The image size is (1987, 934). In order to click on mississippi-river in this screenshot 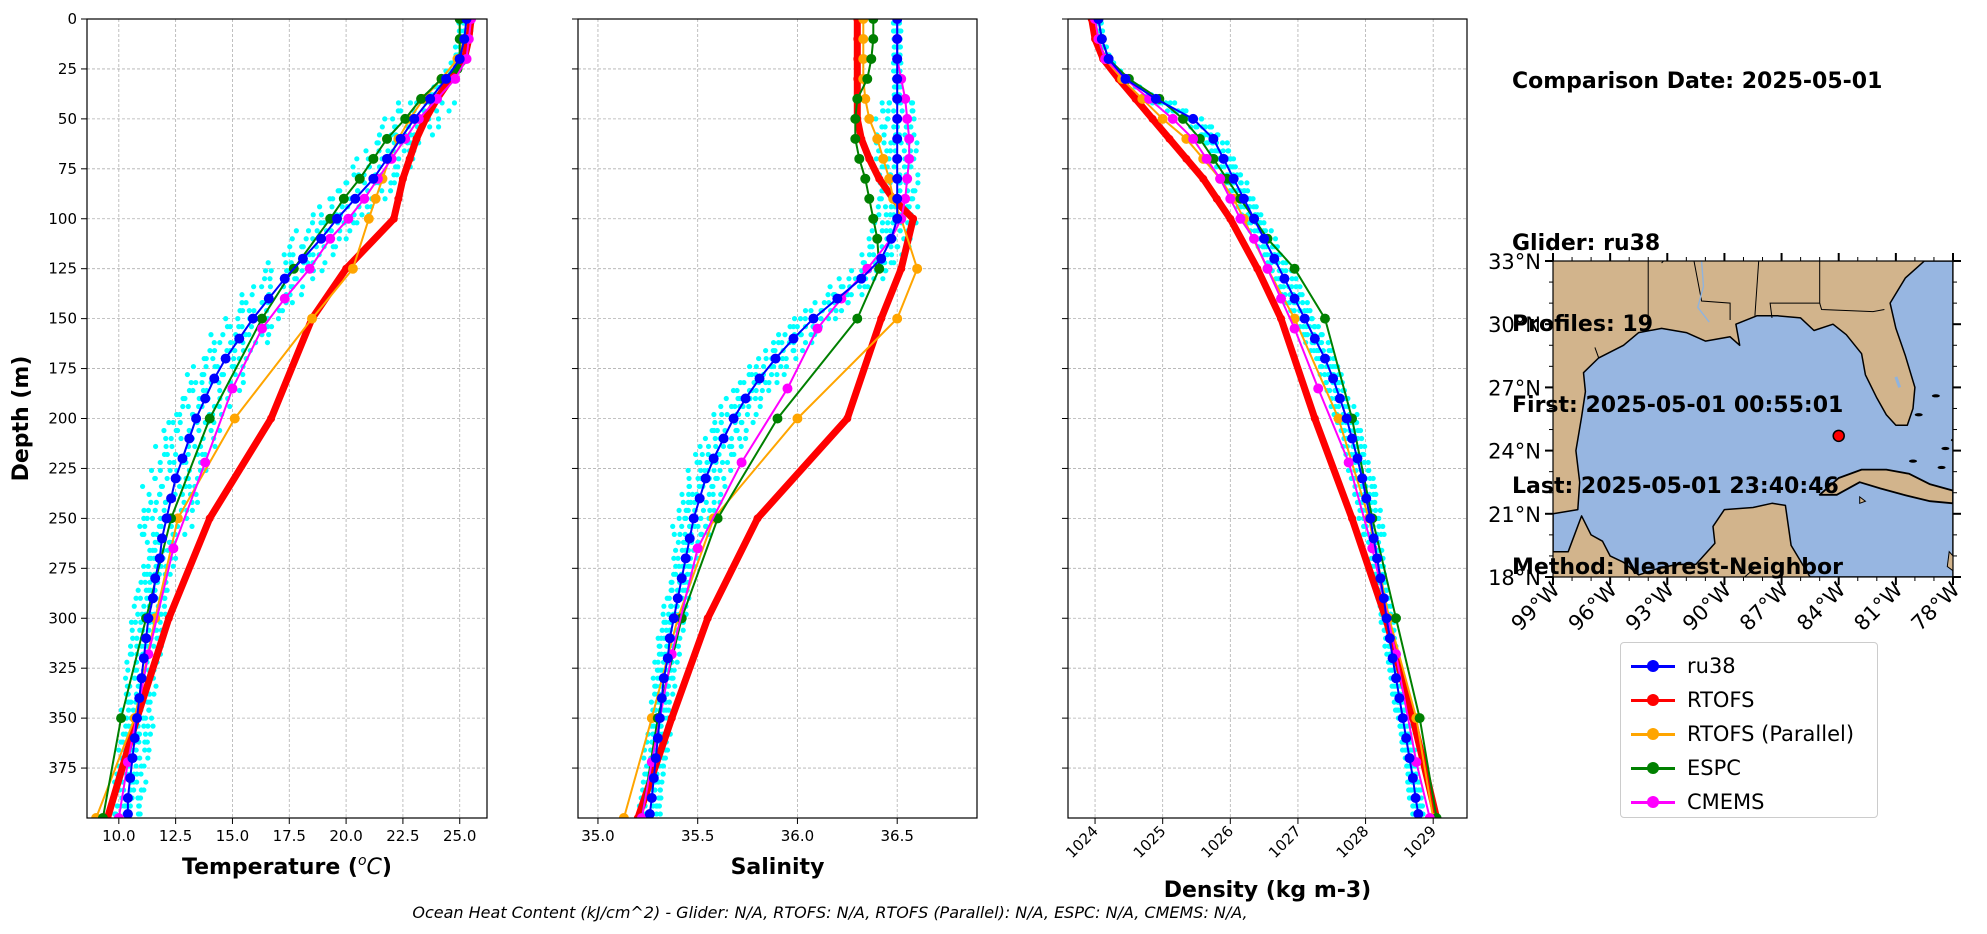, I will do `click(1703, 292)`.